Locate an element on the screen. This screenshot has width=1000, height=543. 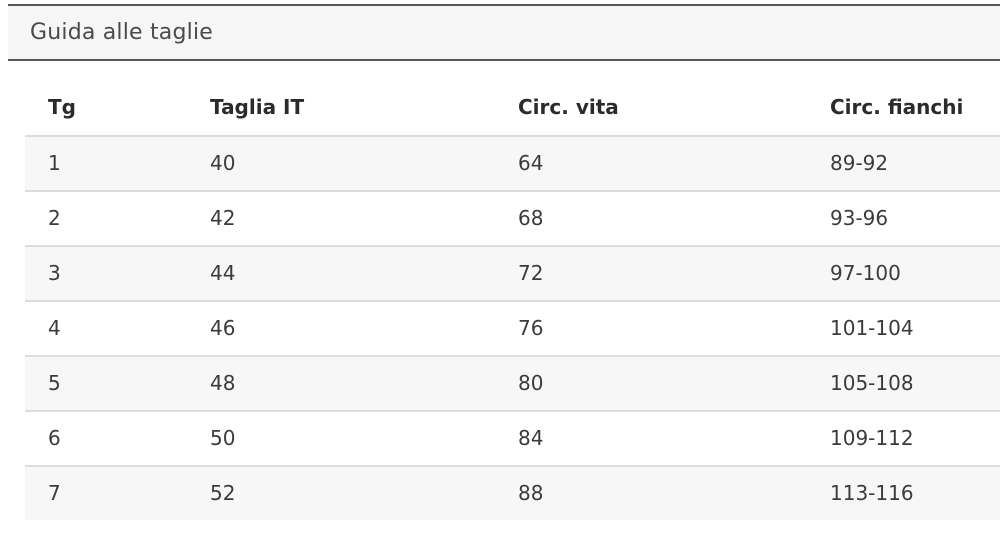
table-cell: 105-108 is located at coordinates (872, 383).